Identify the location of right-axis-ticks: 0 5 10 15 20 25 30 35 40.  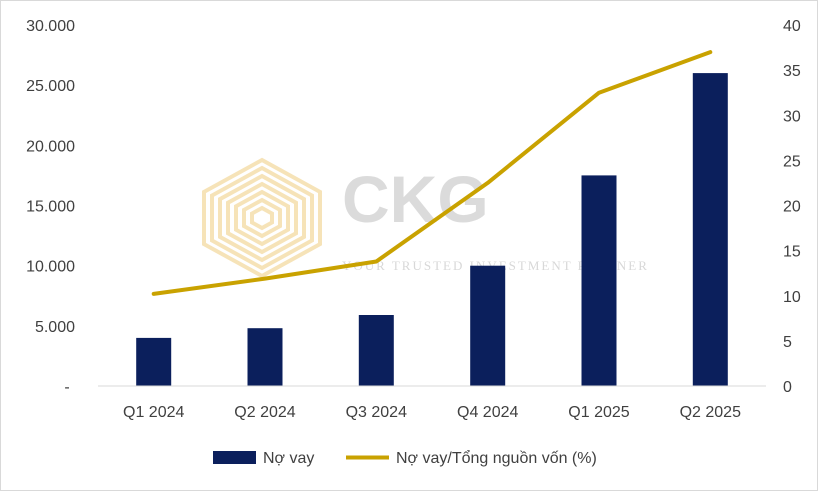
(792, 207).